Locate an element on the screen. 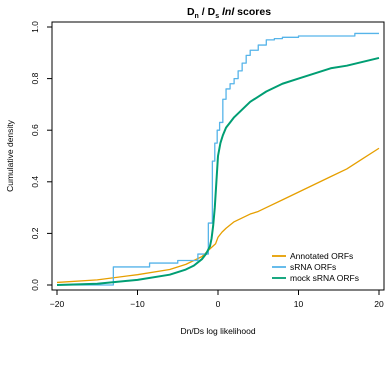 This screenshot has height=371, width=390. y-tick-label: 0.2 is located at coordinates (35, 233).